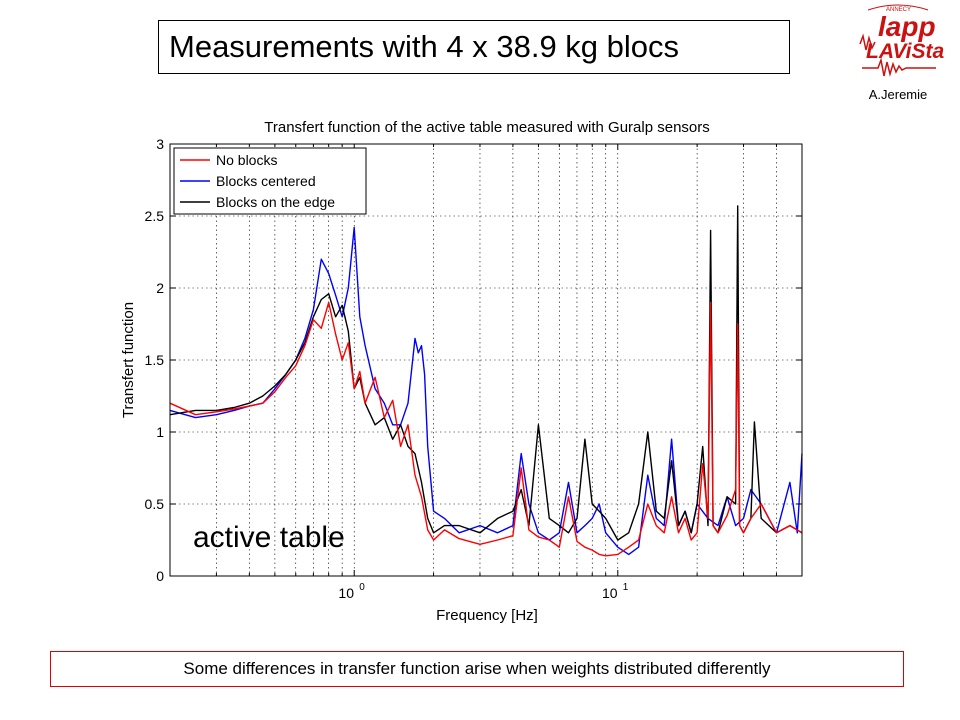 This screenshot has height=720, width=960. What do you see at coordinates (275, 202) in the screenshot?
I see `legend-label-edge: Blocks on the edge` at bounding box center [275, 202].